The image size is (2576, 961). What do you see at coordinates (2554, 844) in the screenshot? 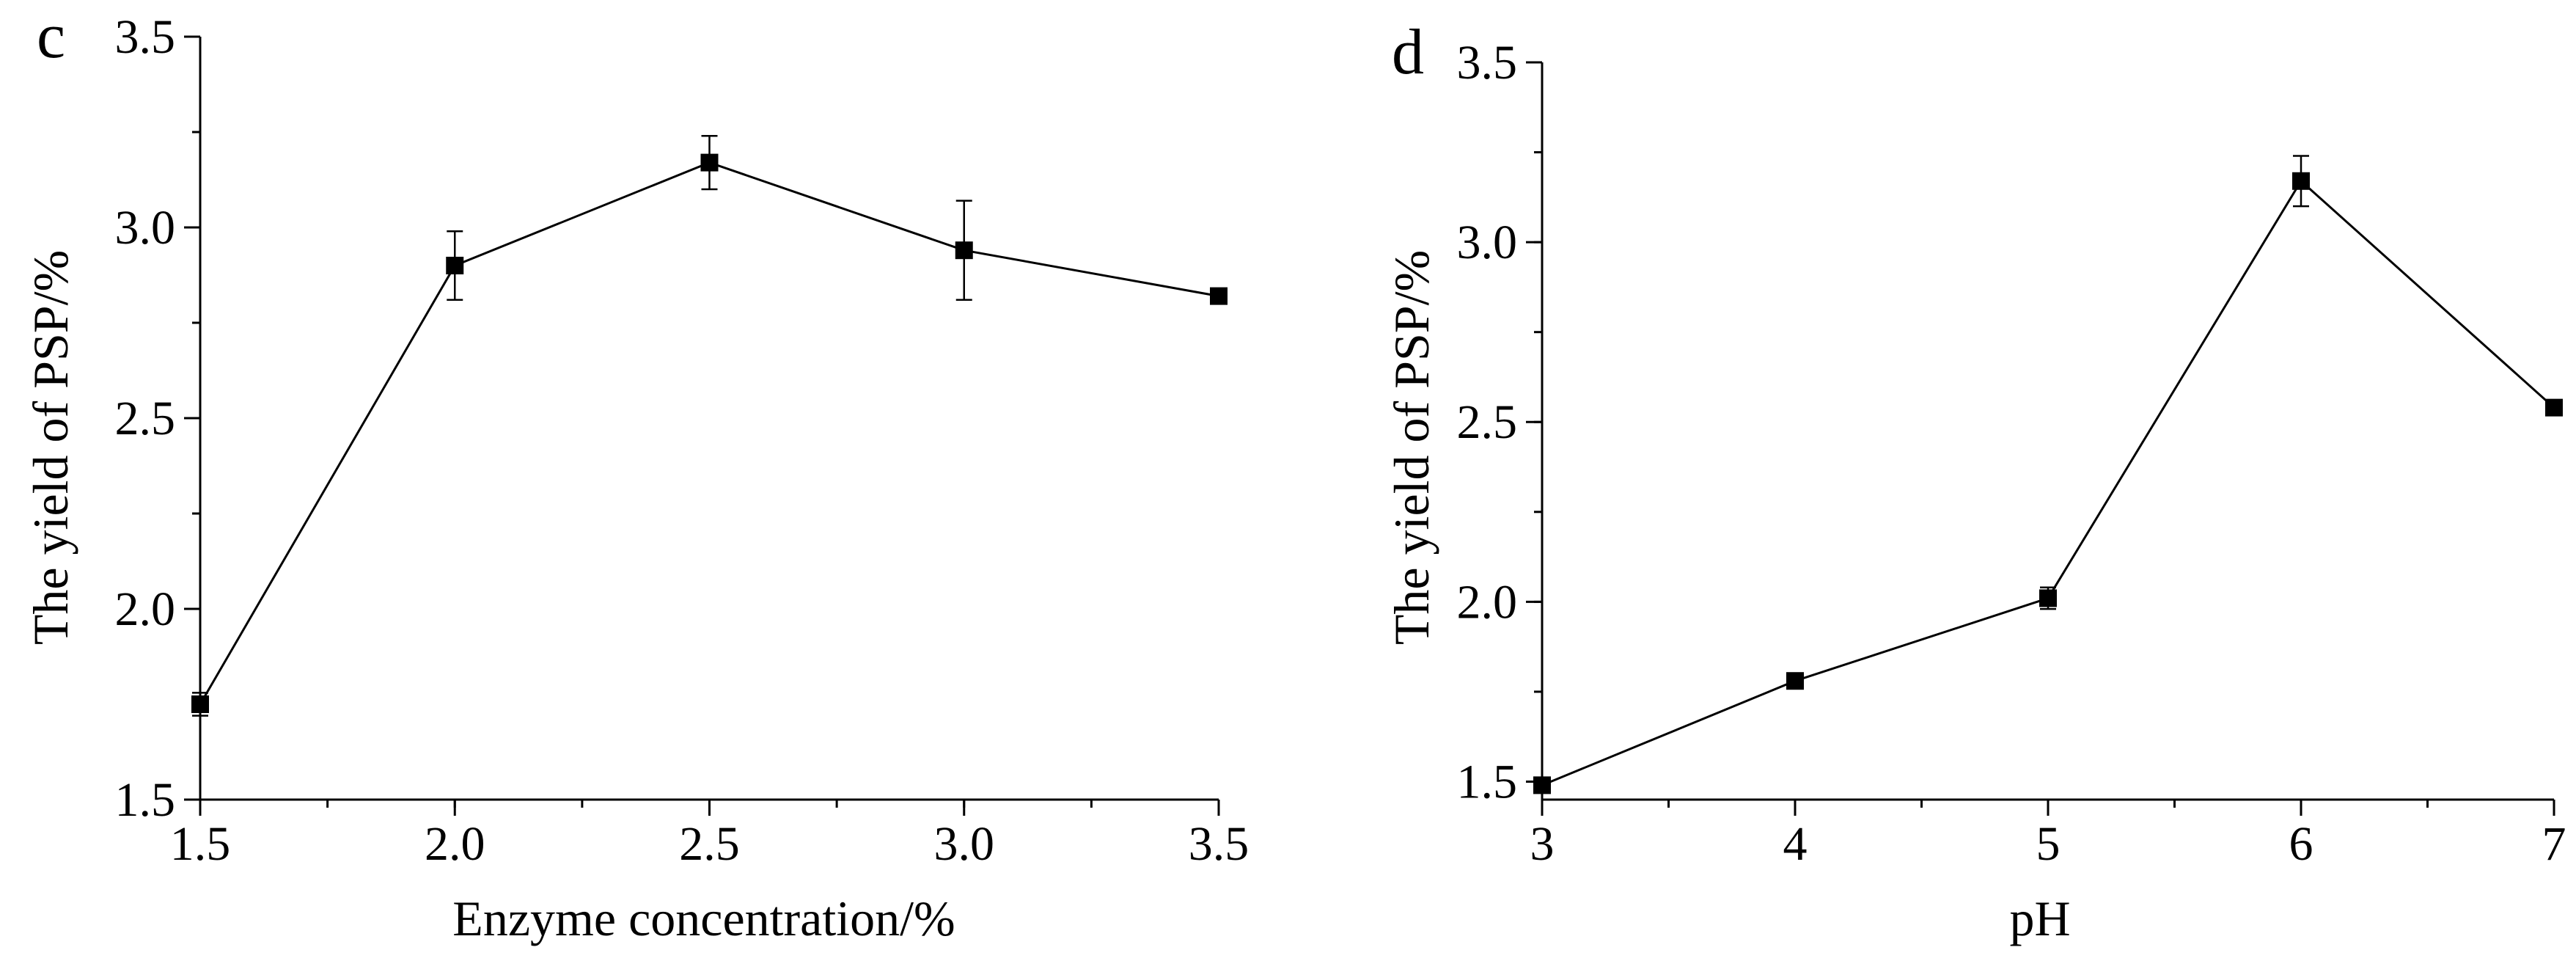
I see `x-tick-label-d: 7` at bounding box center [2554, 844].